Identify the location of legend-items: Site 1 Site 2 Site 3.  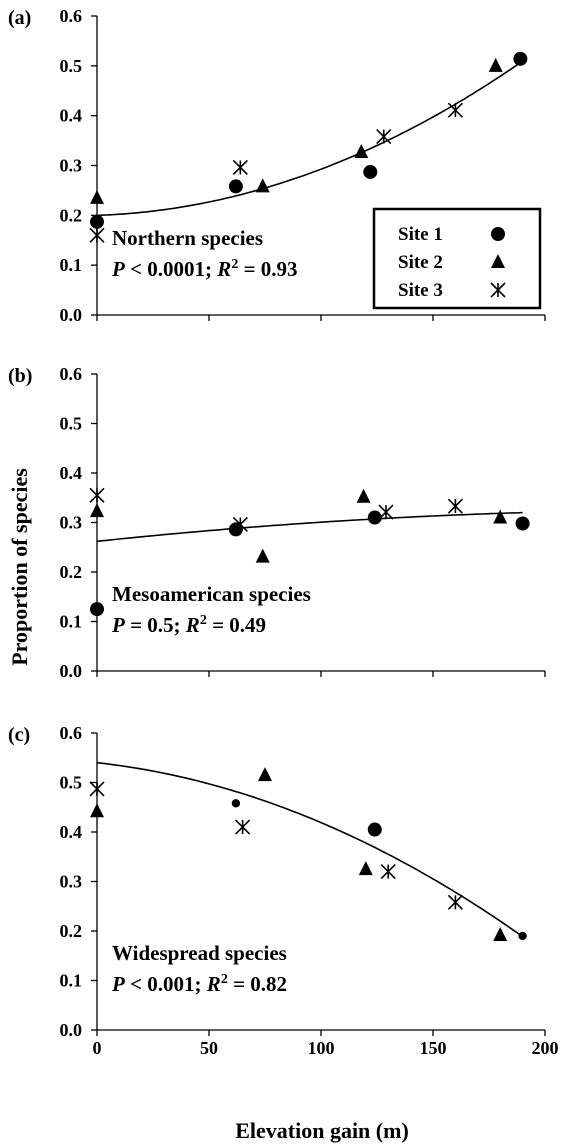
(452, 262).